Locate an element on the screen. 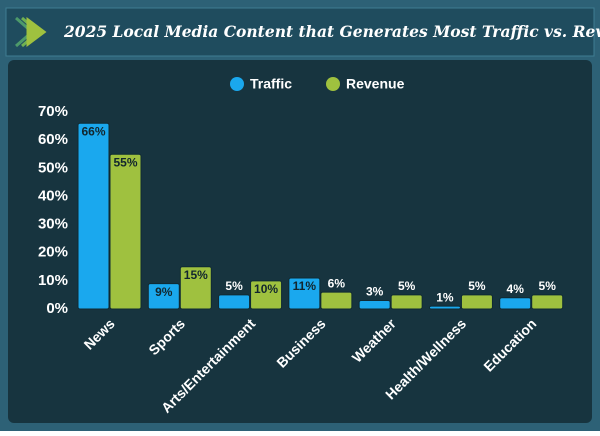  data-label: 15% is located at coordinates (196, 275).